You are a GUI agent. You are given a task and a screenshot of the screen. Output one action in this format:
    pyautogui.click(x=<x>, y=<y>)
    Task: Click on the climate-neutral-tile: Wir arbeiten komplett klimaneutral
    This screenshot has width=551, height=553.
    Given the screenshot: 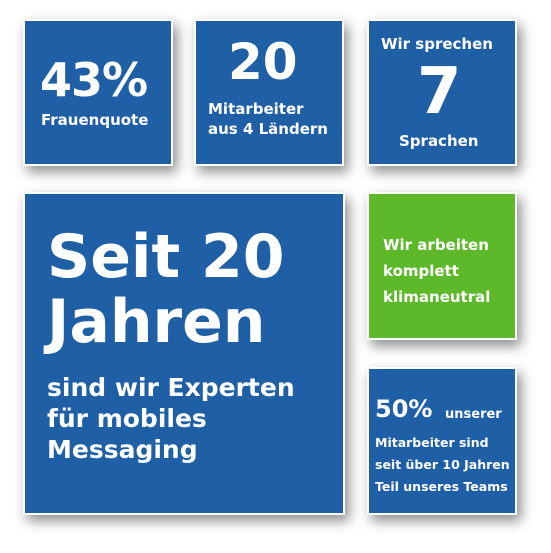 What is the action you would take?
    pyautogui.click(x=442, y=266)
    